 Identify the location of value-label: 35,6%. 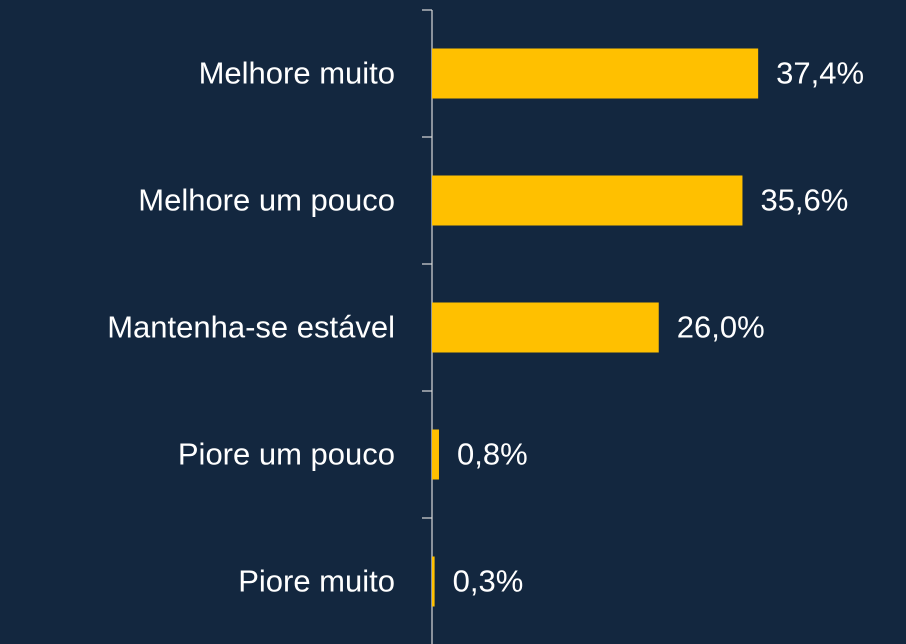
(804, 200).